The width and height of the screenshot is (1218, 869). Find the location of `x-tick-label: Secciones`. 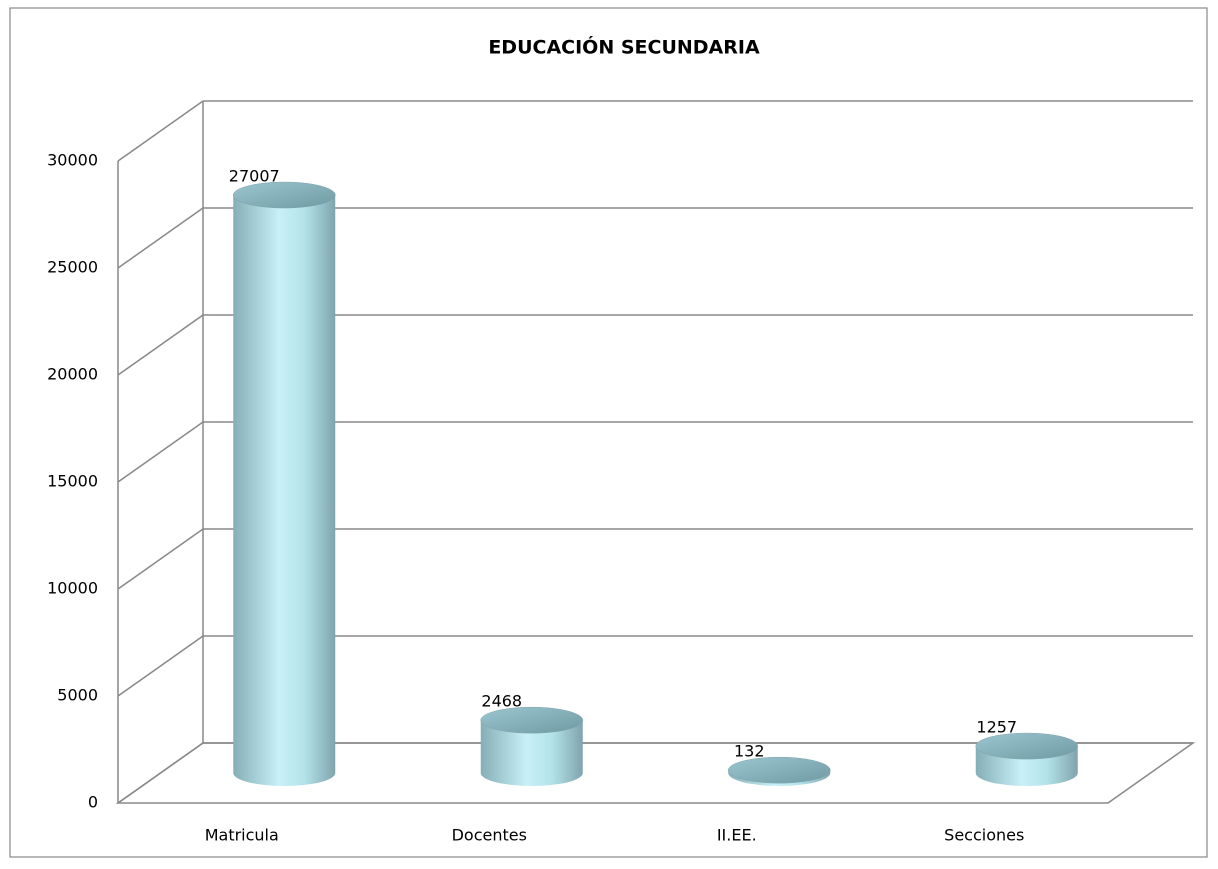

x-tick-label: Secciones is located at coordinates (984, 835).